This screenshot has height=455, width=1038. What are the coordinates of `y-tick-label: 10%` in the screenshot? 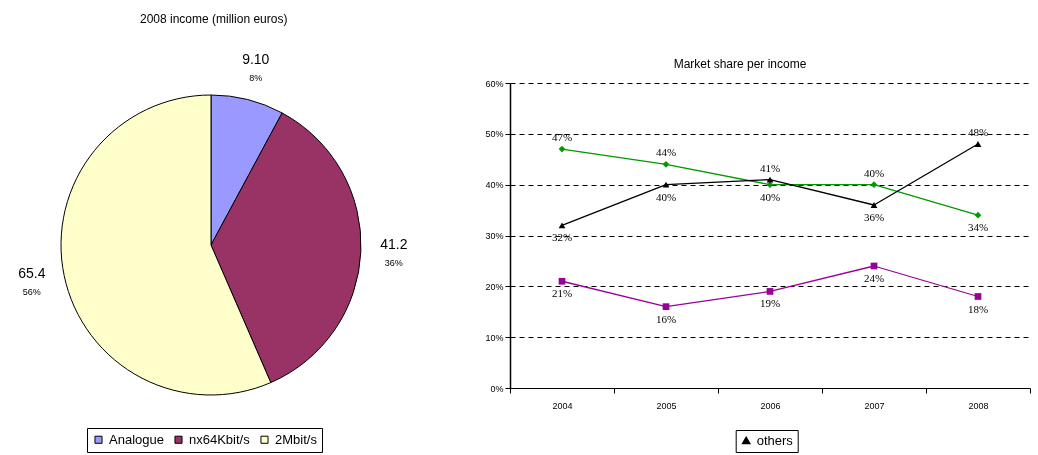 It's located at (494, 337).